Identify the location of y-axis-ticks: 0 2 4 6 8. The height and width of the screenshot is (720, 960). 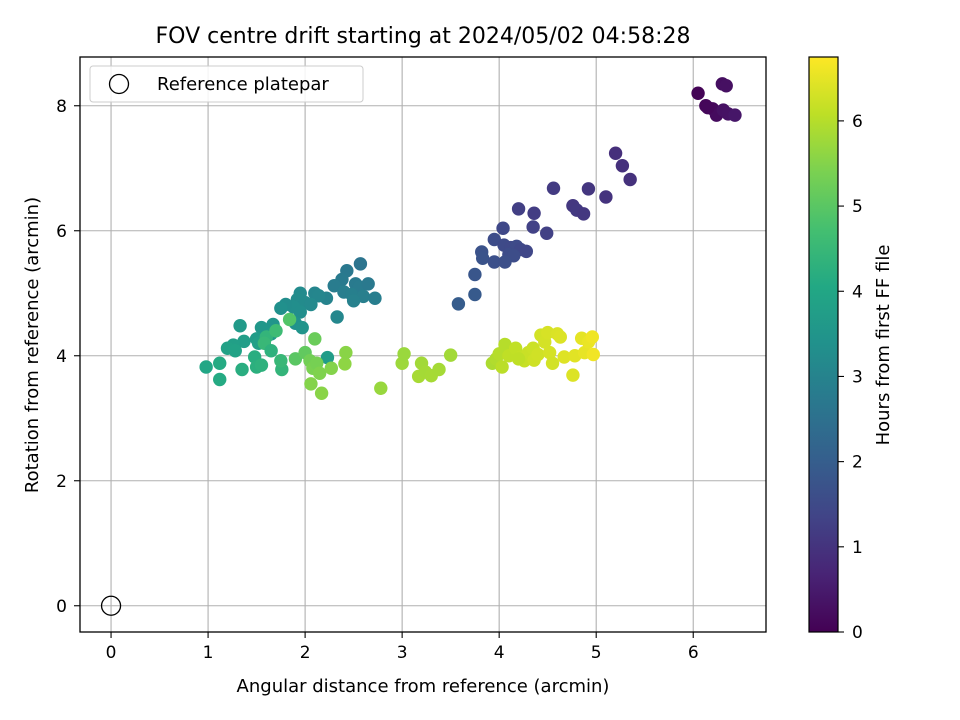
(68, 357).